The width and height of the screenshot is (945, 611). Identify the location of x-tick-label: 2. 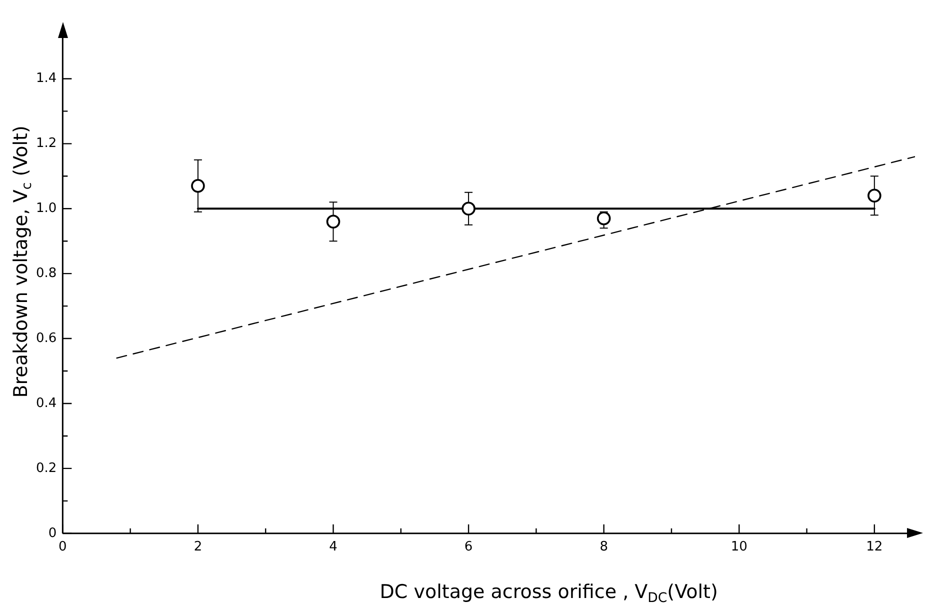
(198, 547).